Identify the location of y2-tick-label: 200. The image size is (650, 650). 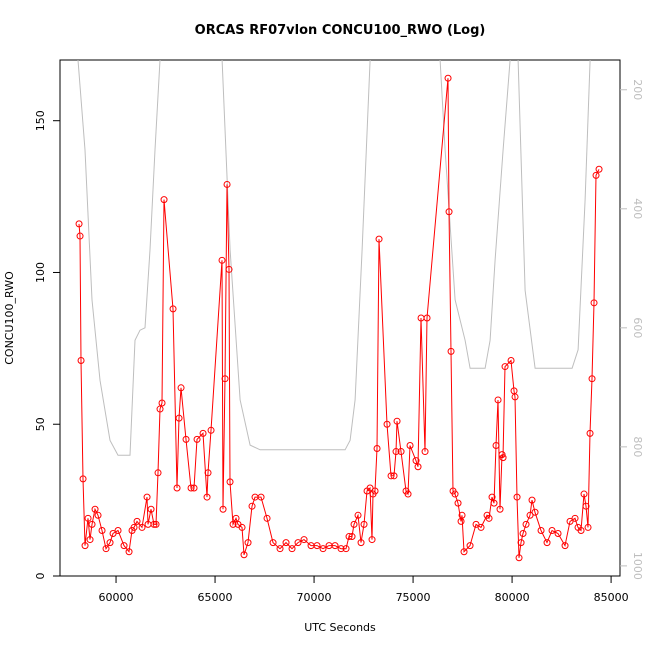
(637, 89).